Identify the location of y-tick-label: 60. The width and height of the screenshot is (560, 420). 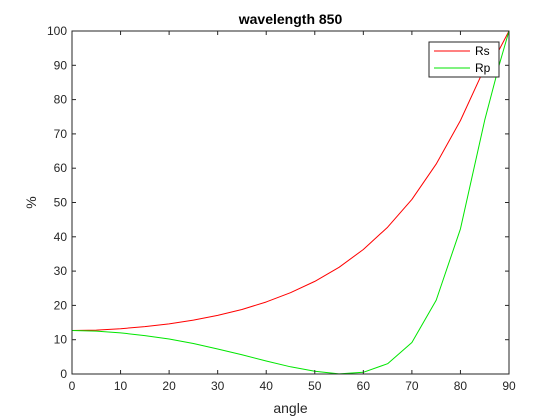
(61, 168).